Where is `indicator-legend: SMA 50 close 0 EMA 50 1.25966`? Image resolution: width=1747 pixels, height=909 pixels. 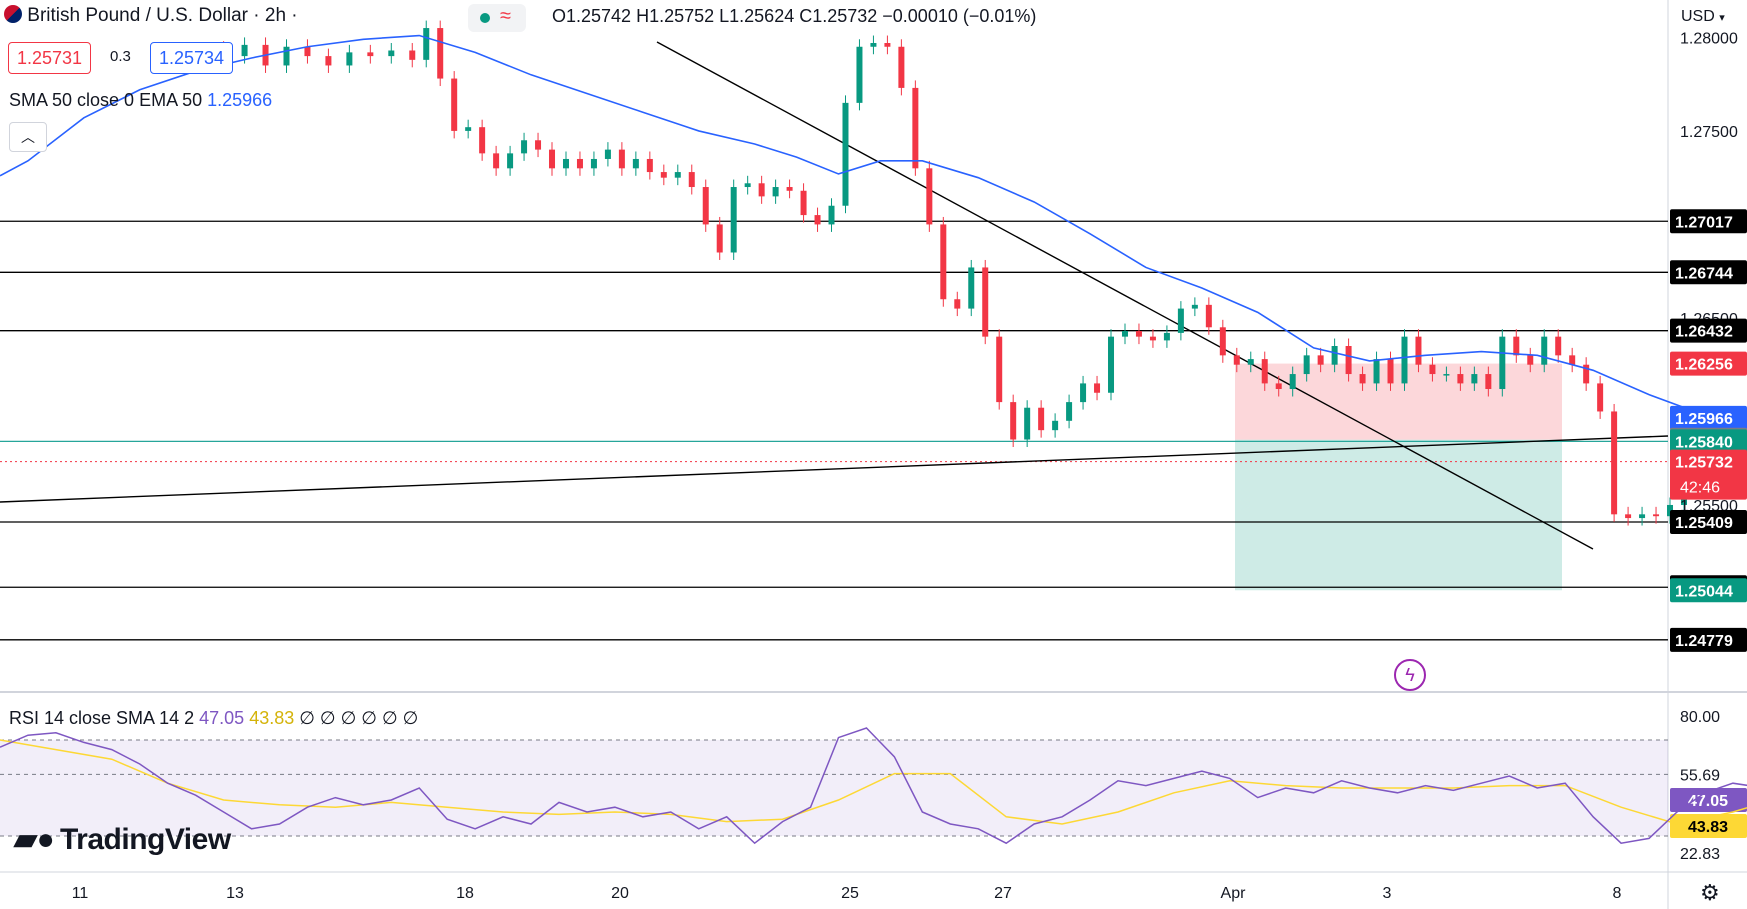
indicator-legend: SMA 50 close 0 EMA 50 1.25966 is located at coordinates (140, 100).